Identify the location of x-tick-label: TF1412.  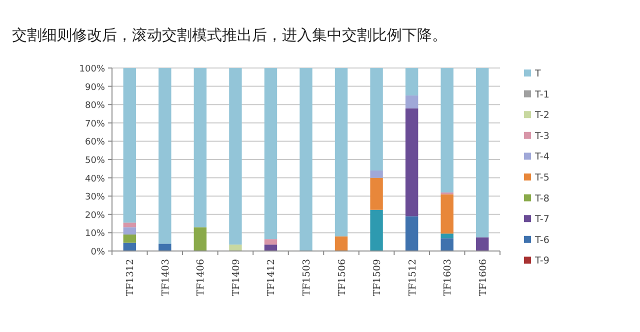
(272, 277).